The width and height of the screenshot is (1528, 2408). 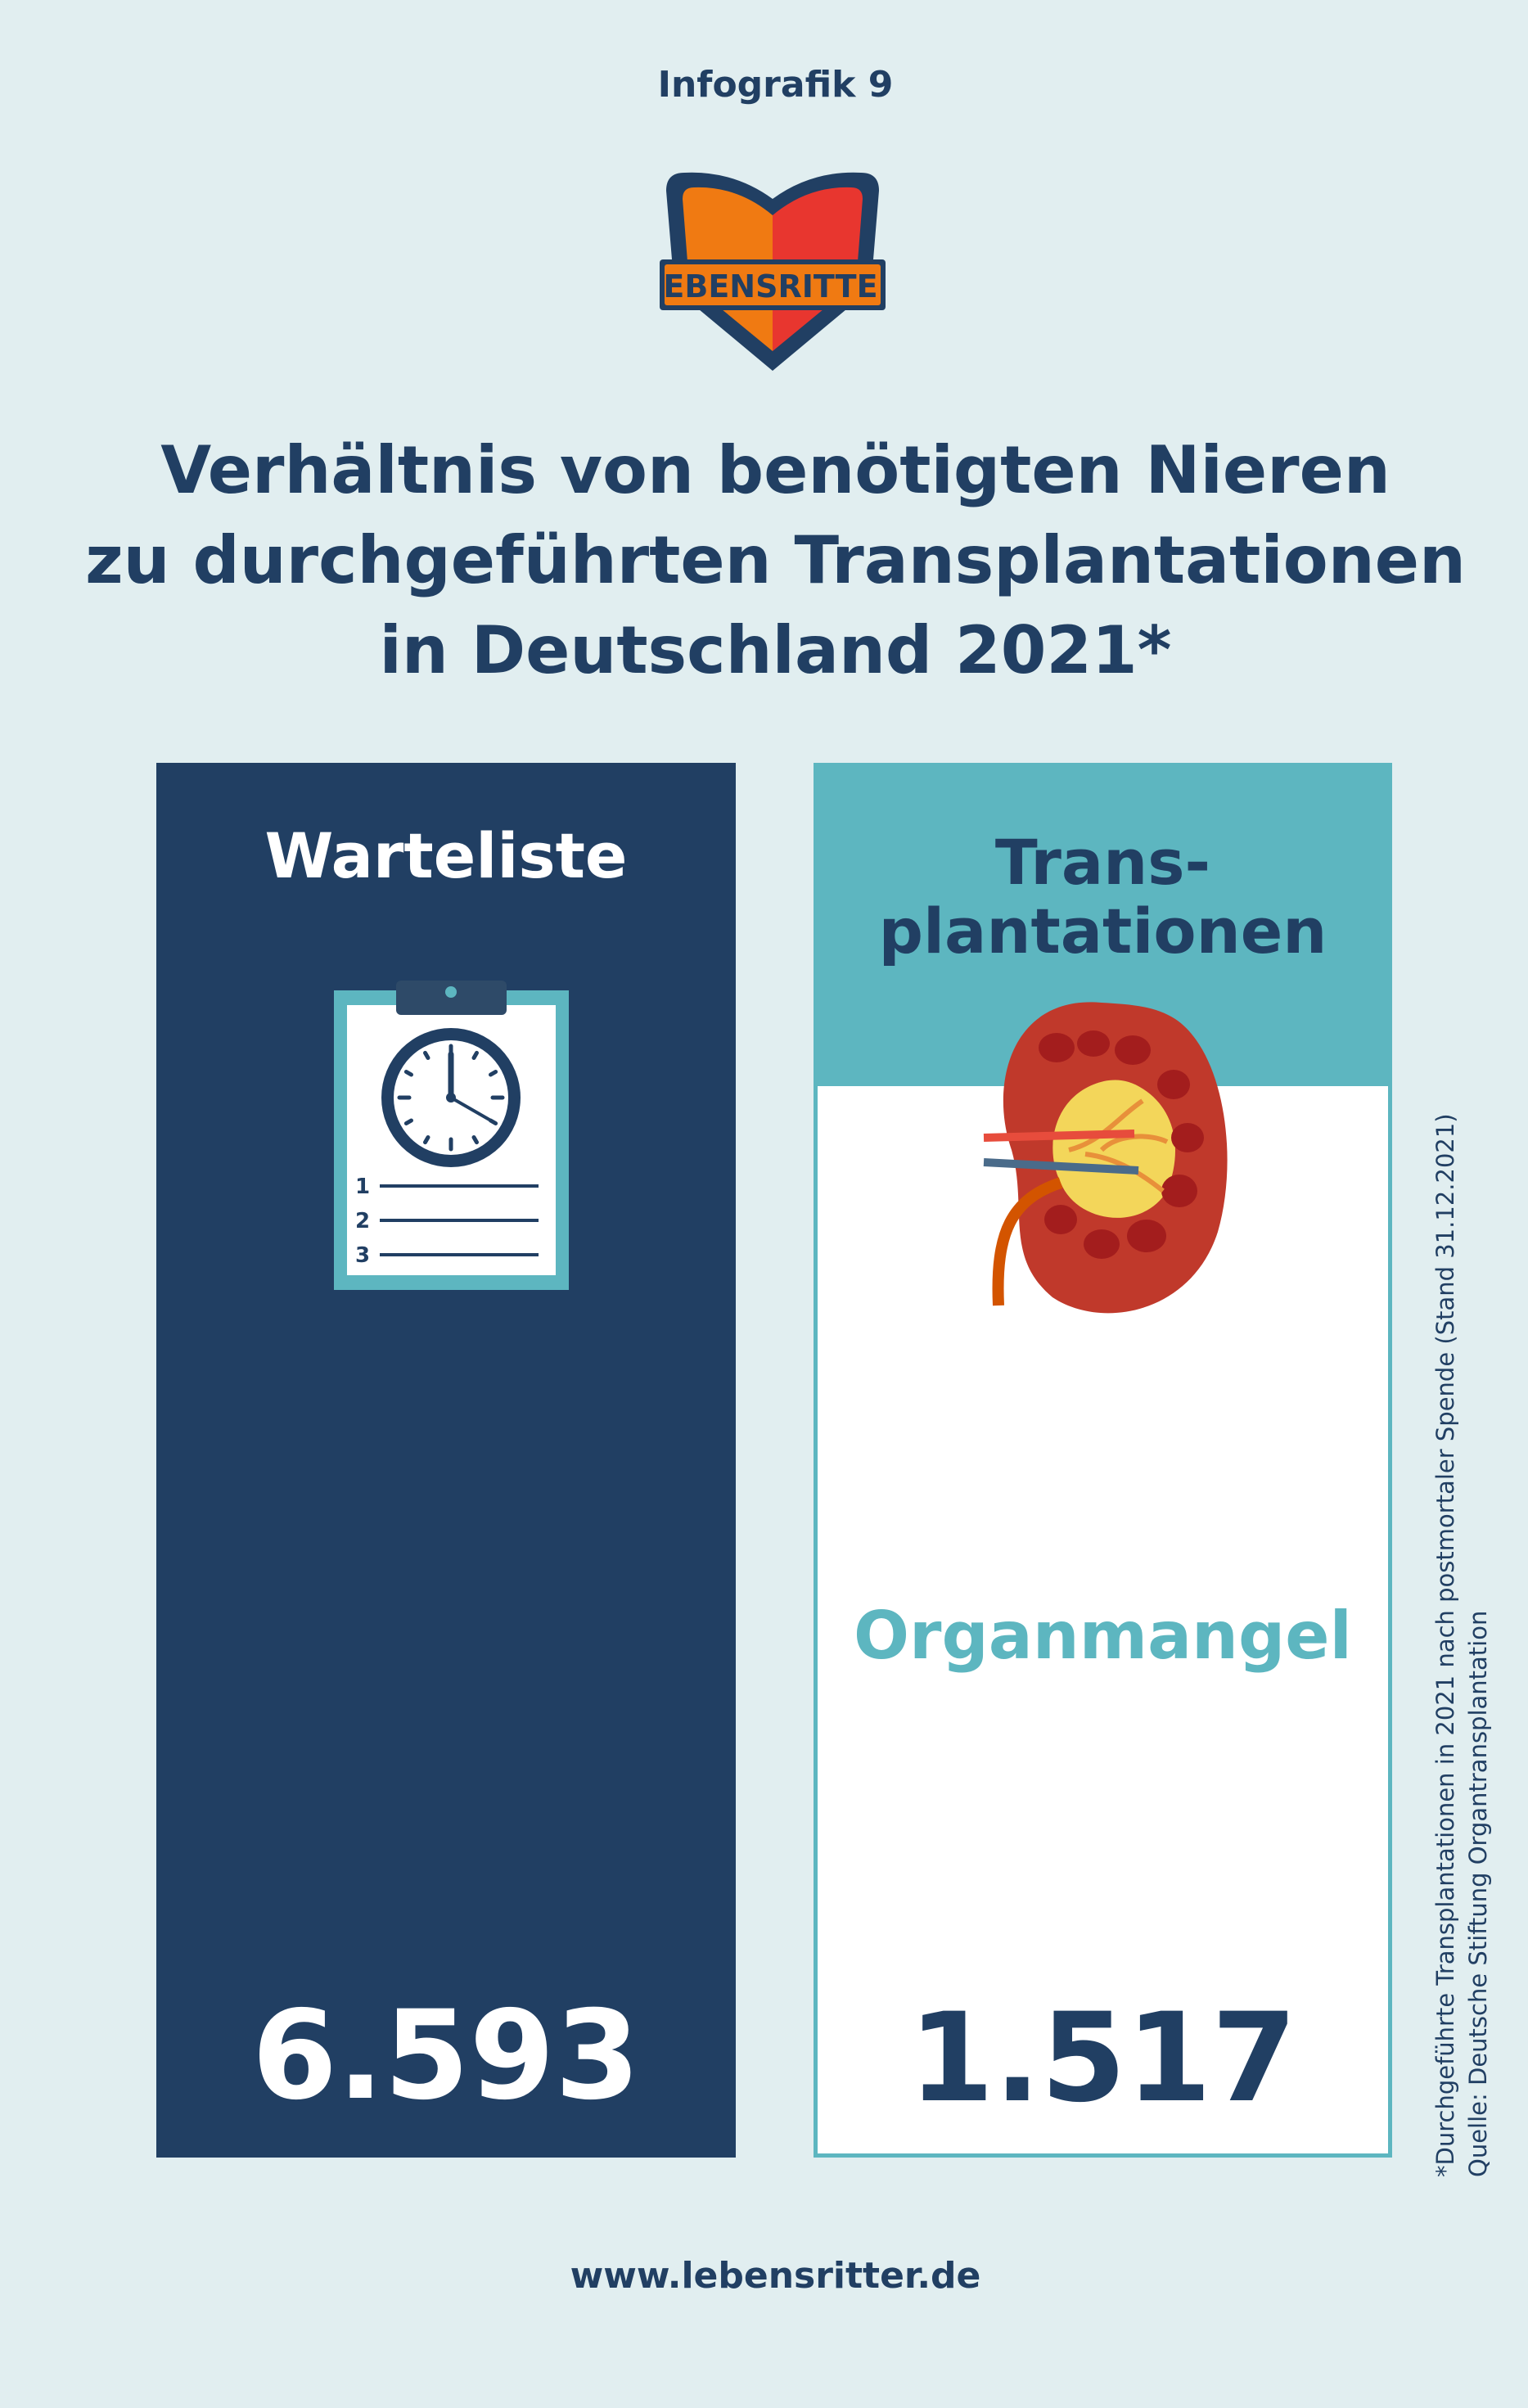 What do you see at coordinates (362, 1255) in the screenshot?
I see `clipboard-item-3: 3` at bounding box center [362, 1255].